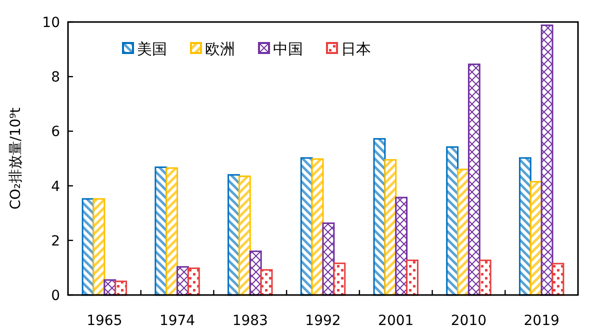  I want to click on legend-label: 欧洲, so click(220, 49).